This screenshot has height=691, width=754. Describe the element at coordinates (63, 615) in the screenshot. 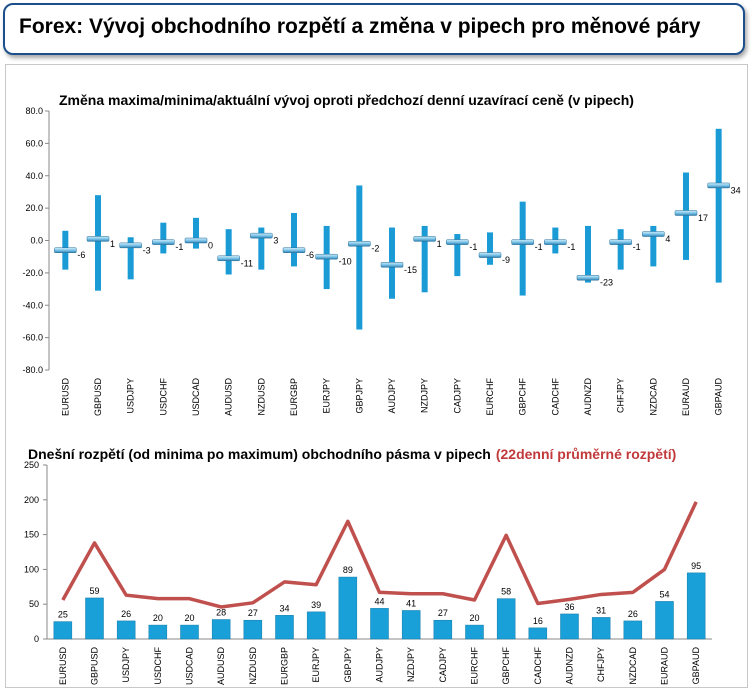

I see `bar-value-label: 25` at that location.